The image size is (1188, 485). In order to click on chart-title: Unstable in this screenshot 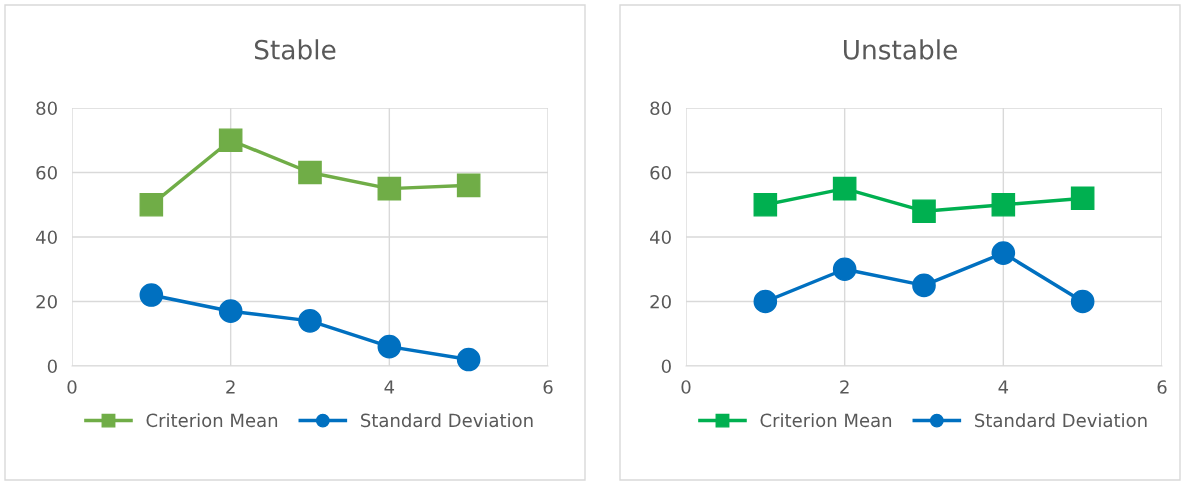, I will do `click(900, 49)`.